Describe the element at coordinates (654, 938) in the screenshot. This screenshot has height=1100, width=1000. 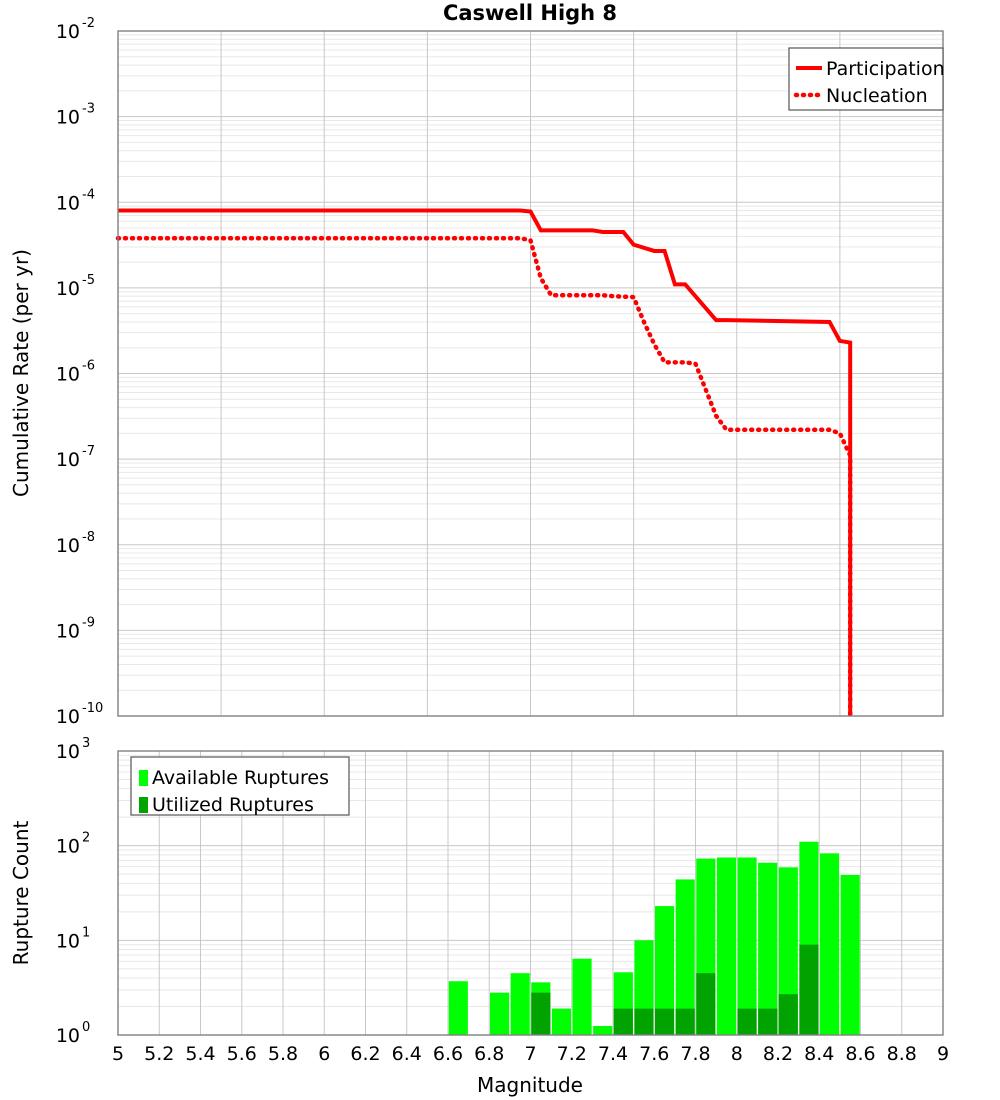
I see `histogram-bars` at that location.